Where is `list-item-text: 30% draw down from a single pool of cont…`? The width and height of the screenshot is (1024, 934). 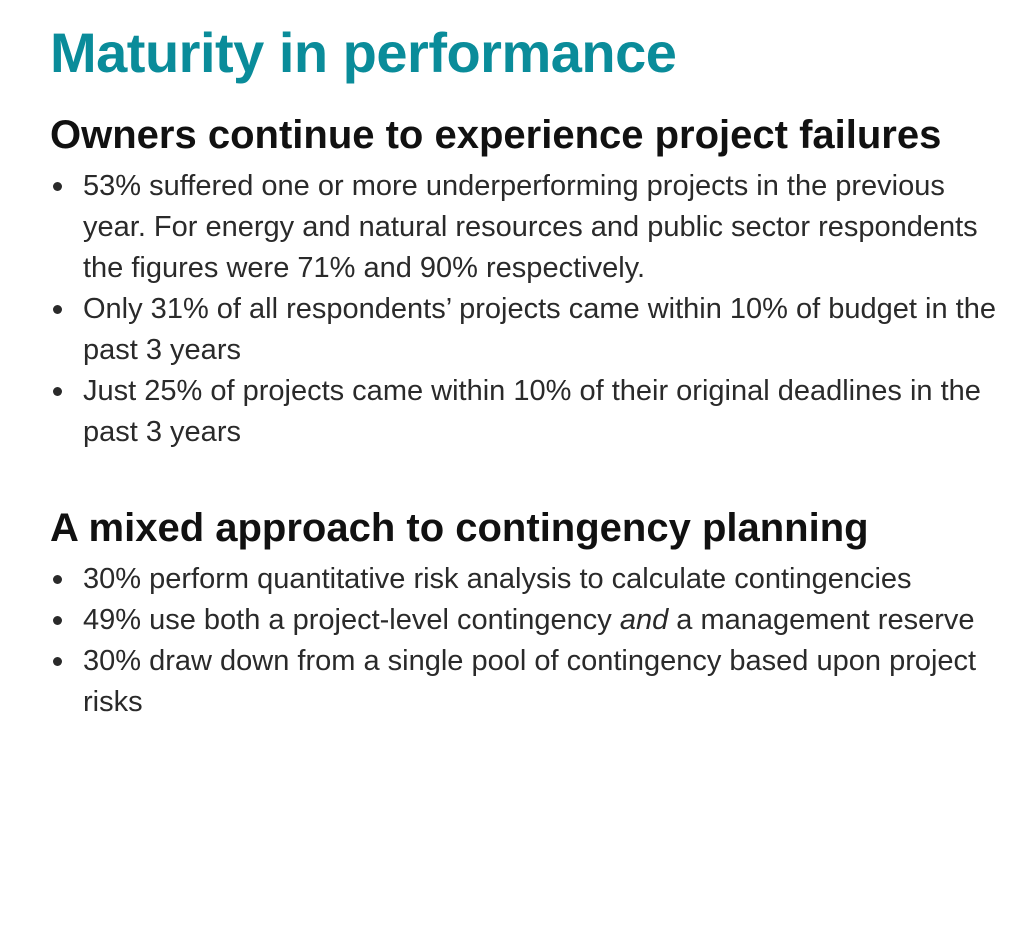 list-item-text: 30% draw down from a single pool of cont… is located at coordinates (530, 681).